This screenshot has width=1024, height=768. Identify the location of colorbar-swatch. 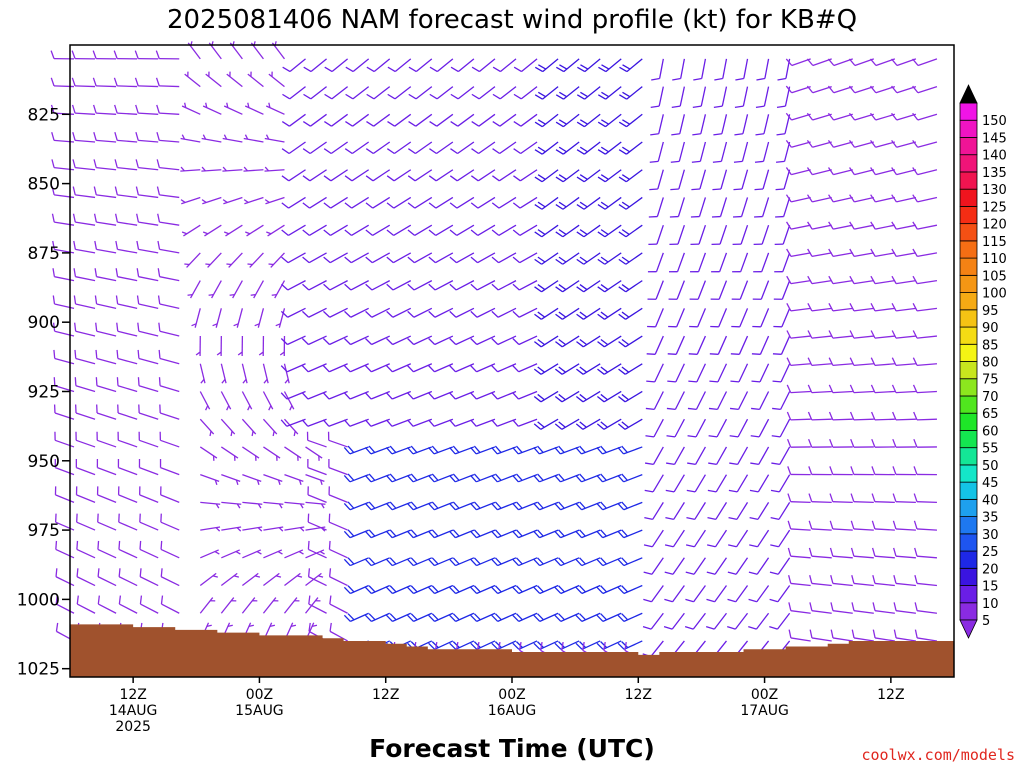
(968, 318).